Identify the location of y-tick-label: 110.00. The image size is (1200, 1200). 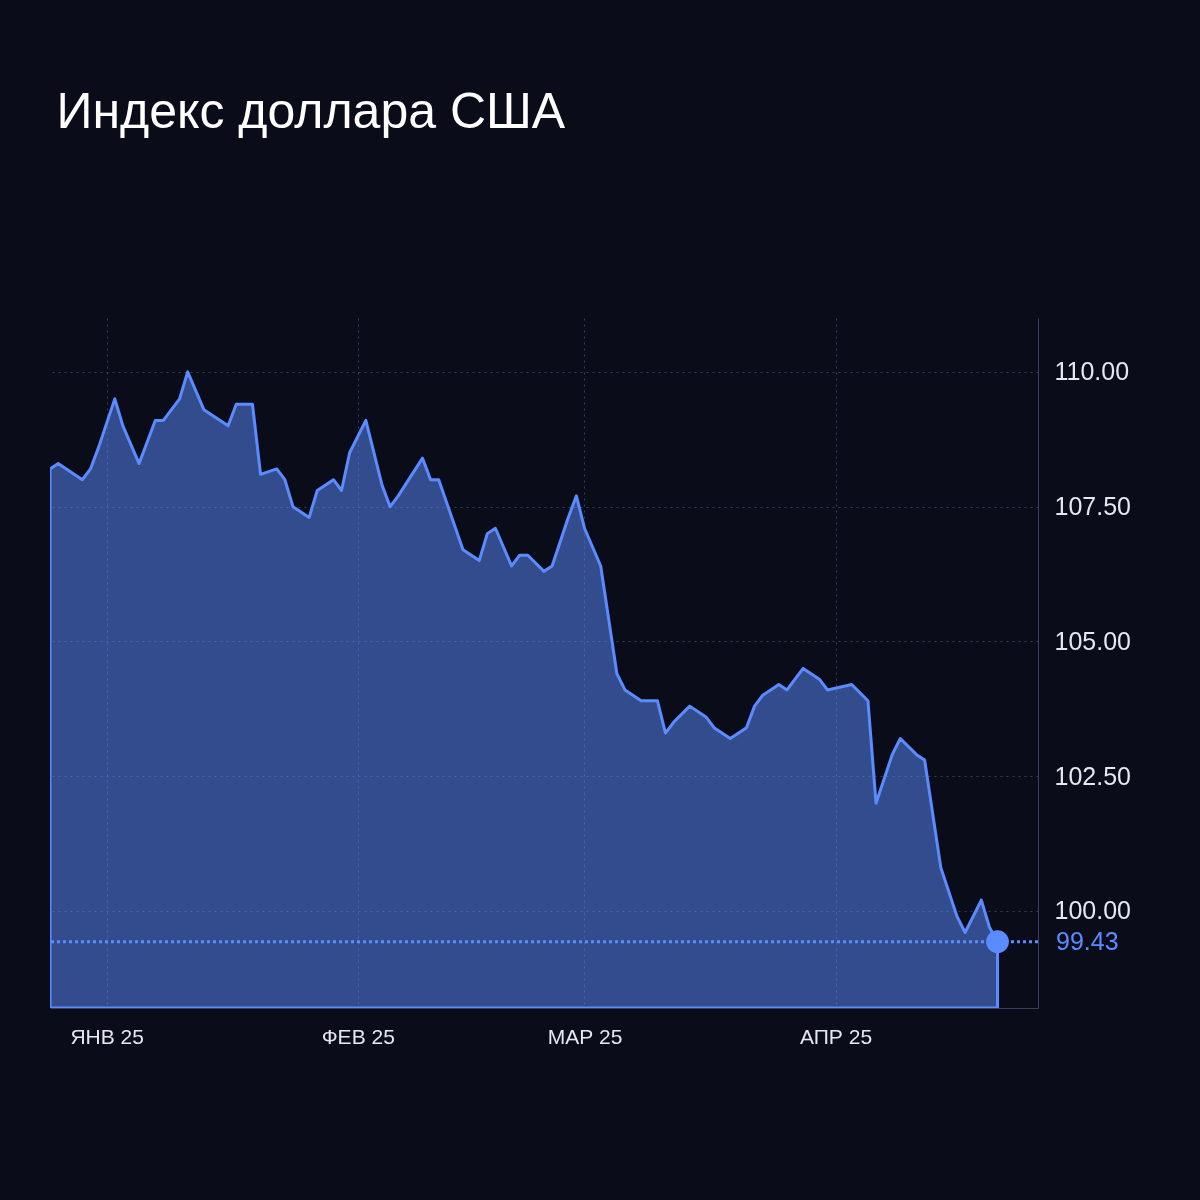
(1092, 371).